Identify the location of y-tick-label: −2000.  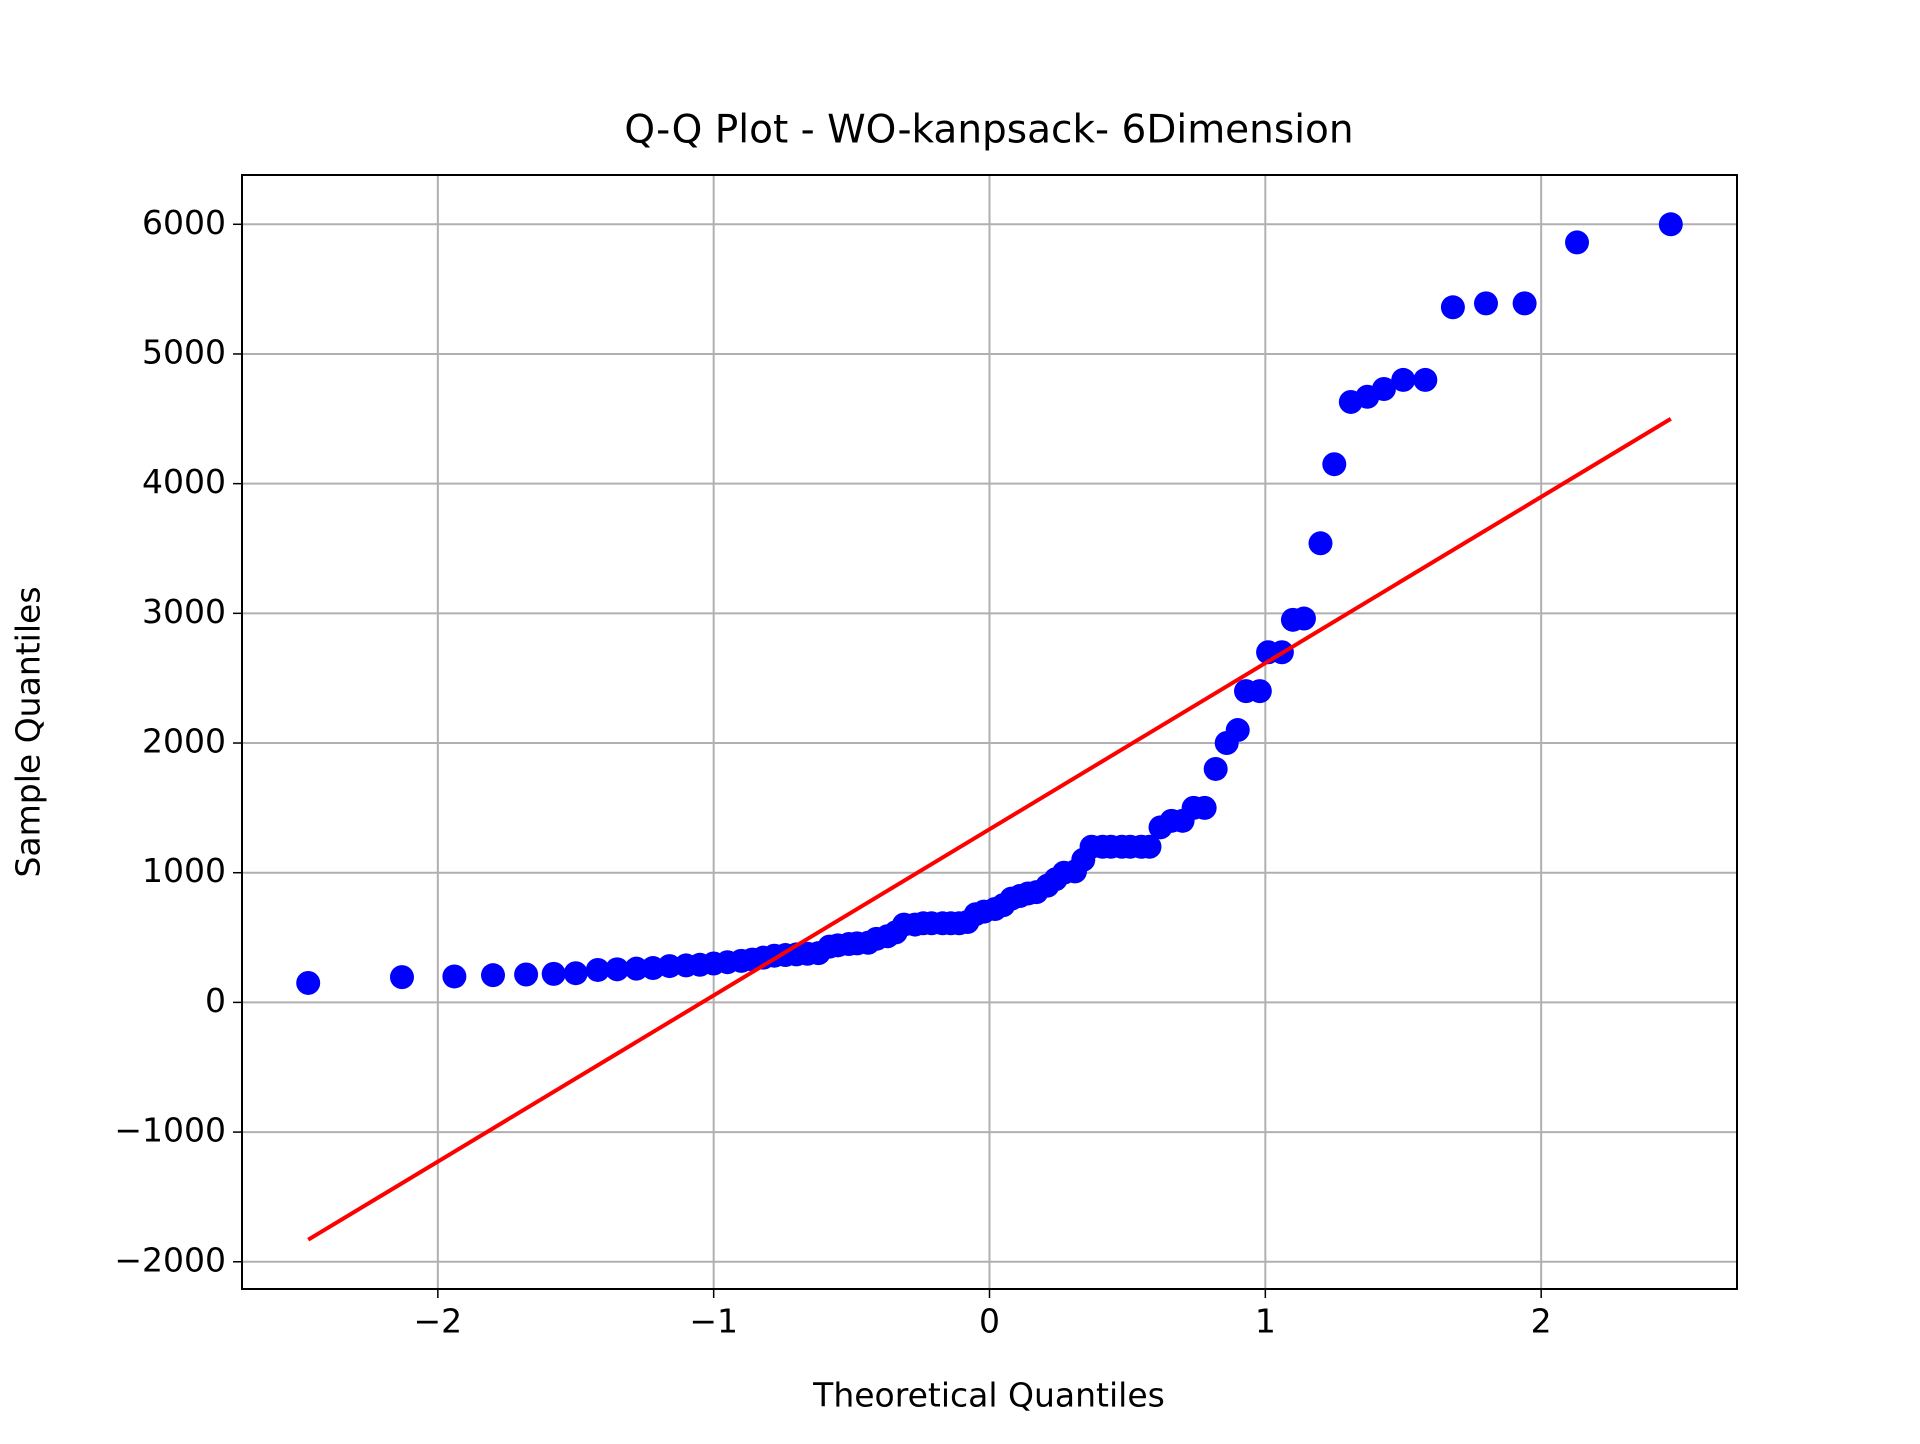
(170, 1259).